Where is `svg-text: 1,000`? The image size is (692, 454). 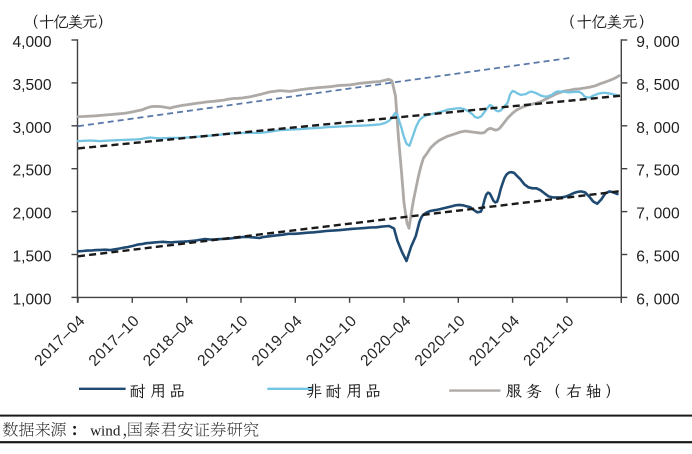
svg-text: 1,000 is located at coordinates (31, 299).